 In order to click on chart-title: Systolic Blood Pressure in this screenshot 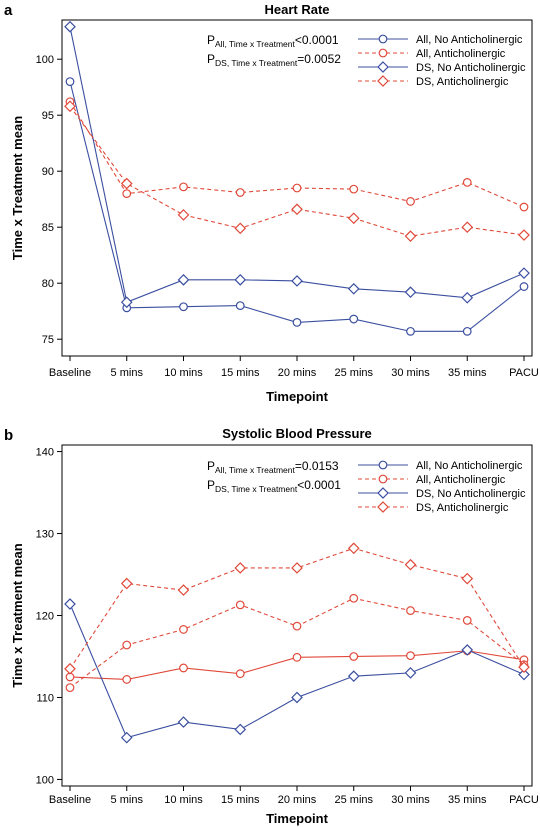, I will do `click(297, 433)`.